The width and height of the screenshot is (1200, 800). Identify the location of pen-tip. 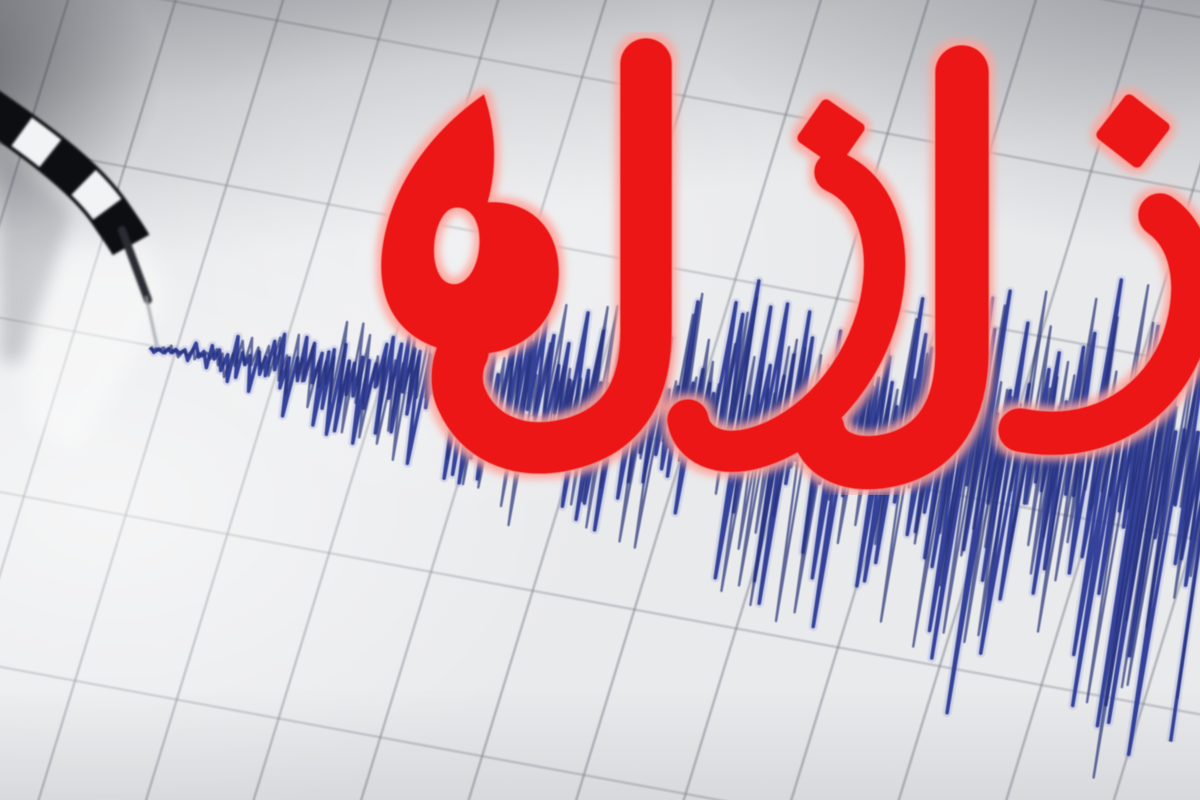
(135, 265).